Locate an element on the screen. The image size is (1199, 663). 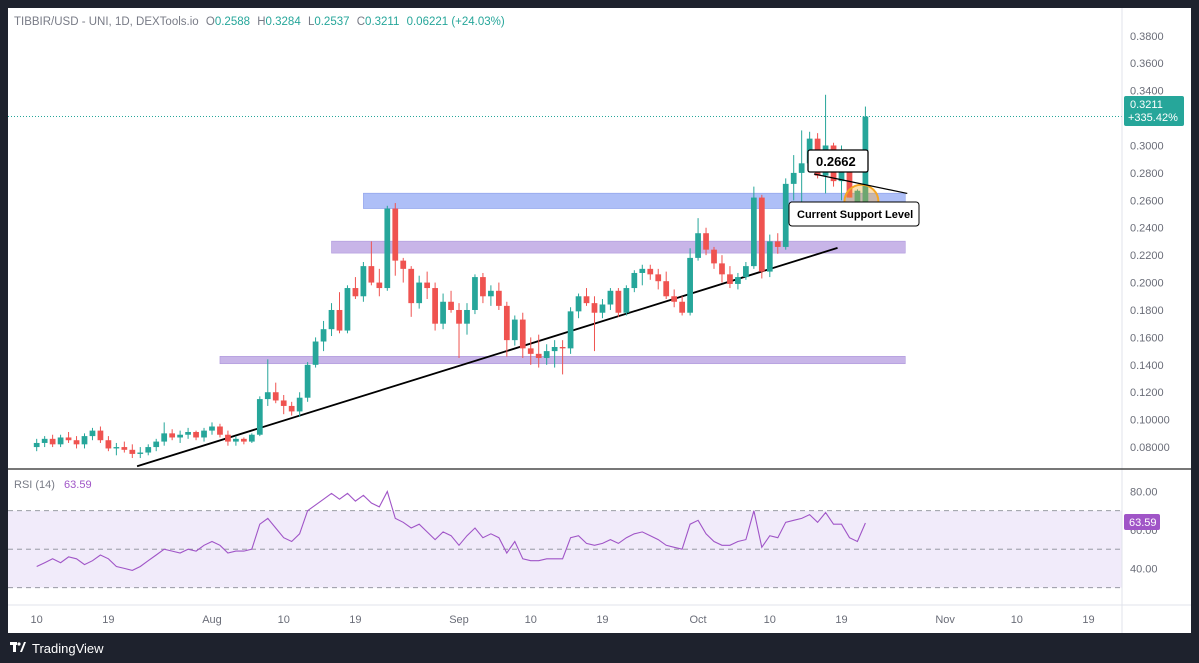
rsi-legend: RSI (14) 63.59 is located at coordinates (53, 485).